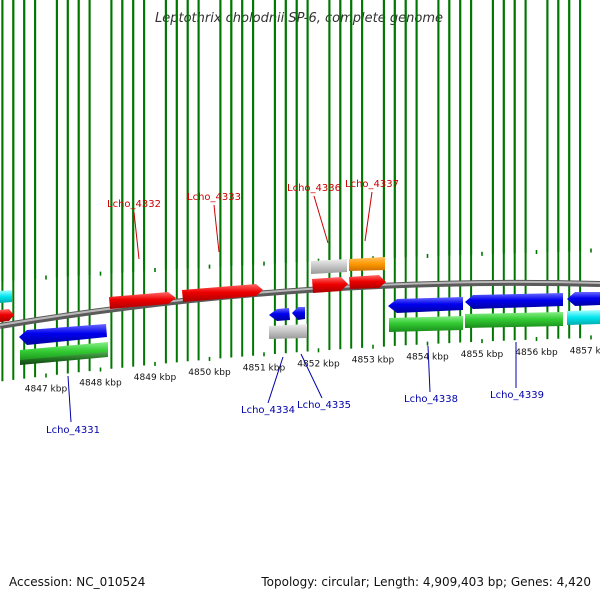 This screenshot has width=600, height=600. I want to click on gene-label-lcho-4338: Lcho_4338, so click(431, 399).